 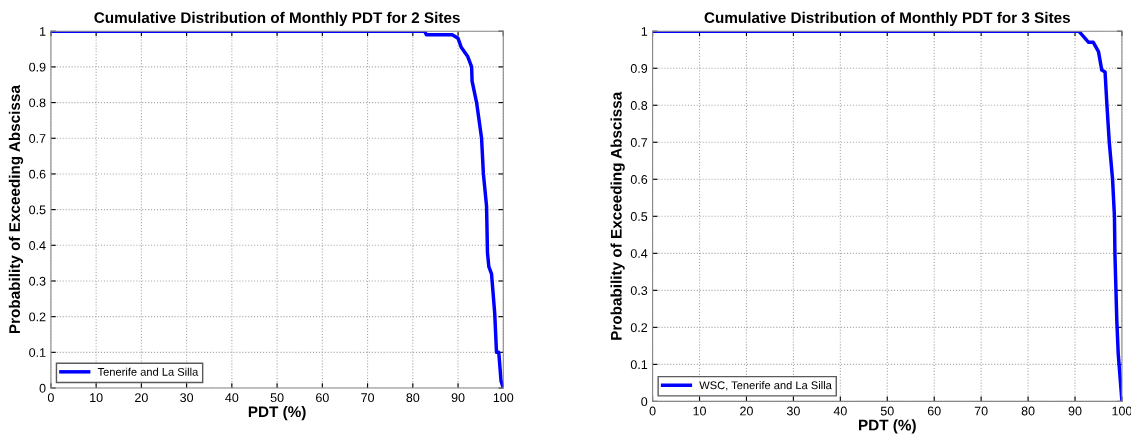 I want to click on legend-label: WSC, Tenerife and La Silla, so click(x=765, y=386).